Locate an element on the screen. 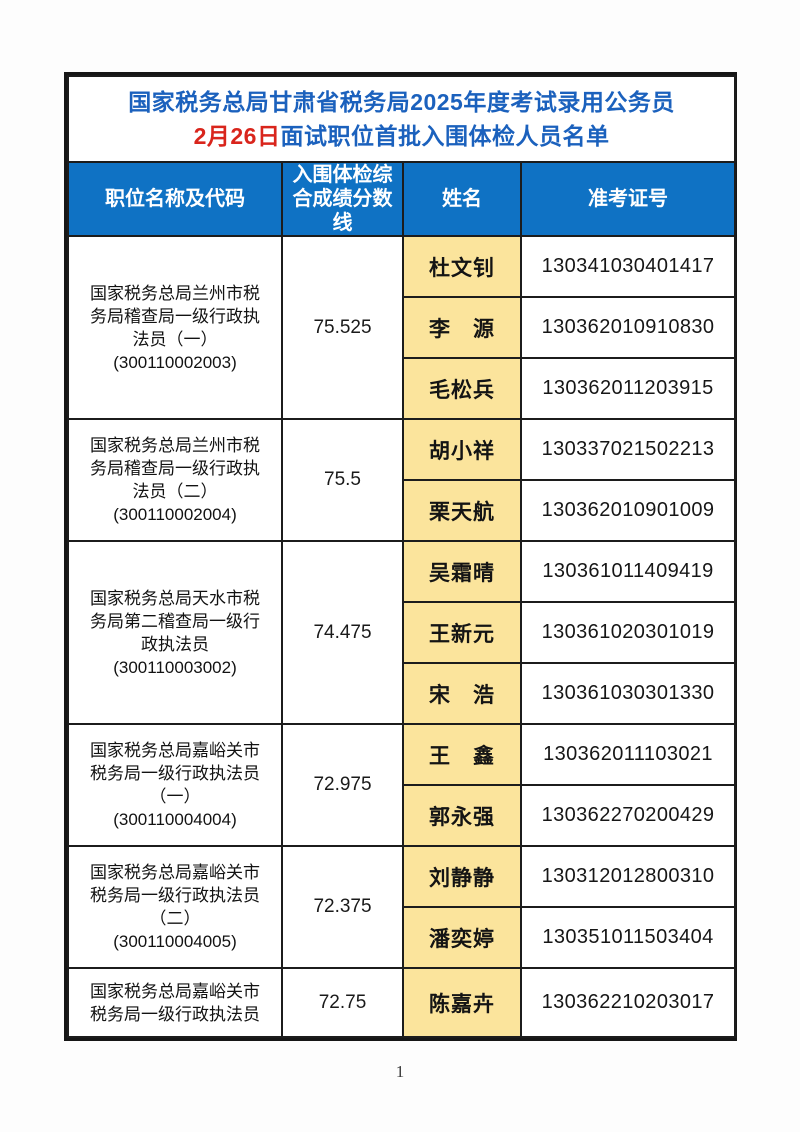 The width and height of the screenshot is (800, 1132). title-line1: 国家税务总局甘肃省税务局2025年度考试录用公务员 is located at coordinates (401, 102).